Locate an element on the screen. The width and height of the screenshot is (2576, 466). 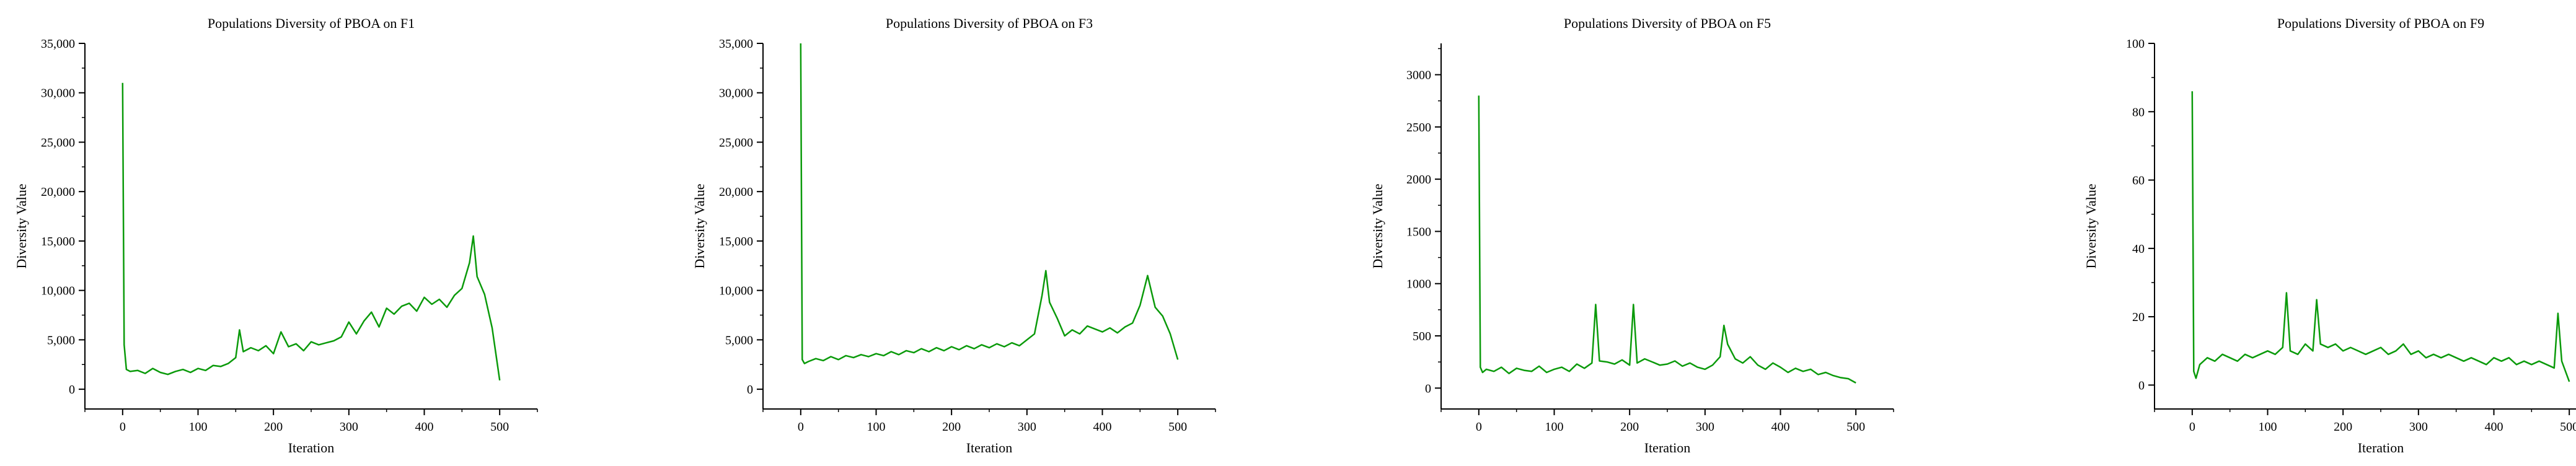
y-tick-label: 3000 is located at coordinates (1418, 75).